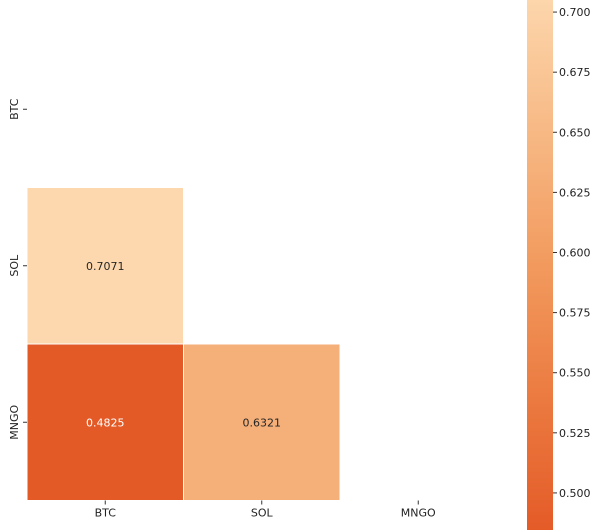 This screenshot has height=530, width=600. Describe the element at coordinates (575, 72) in the screenshot. I see `colorbar-tick-label: 0.675` at that location.